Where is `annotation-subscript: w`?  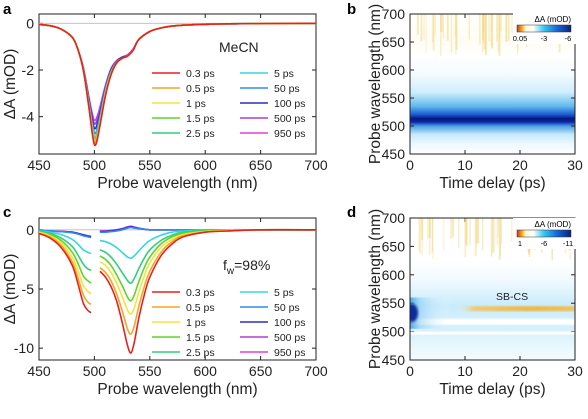 annotation-subscript: w is located at coordinates (230, 271).